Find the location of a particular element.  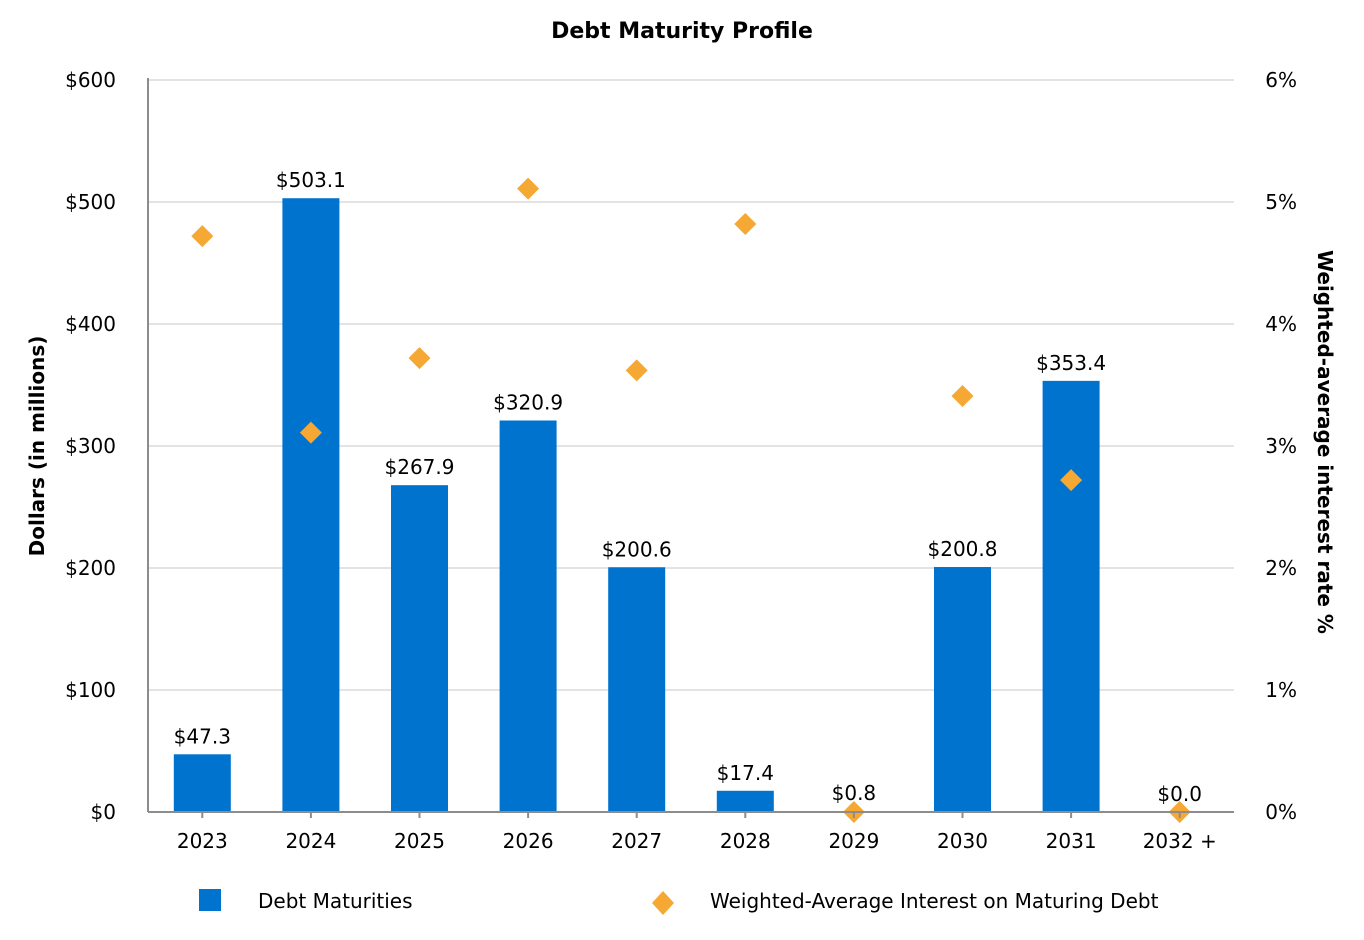

left-tick-label: $500 is located at coordinates (90, 202).